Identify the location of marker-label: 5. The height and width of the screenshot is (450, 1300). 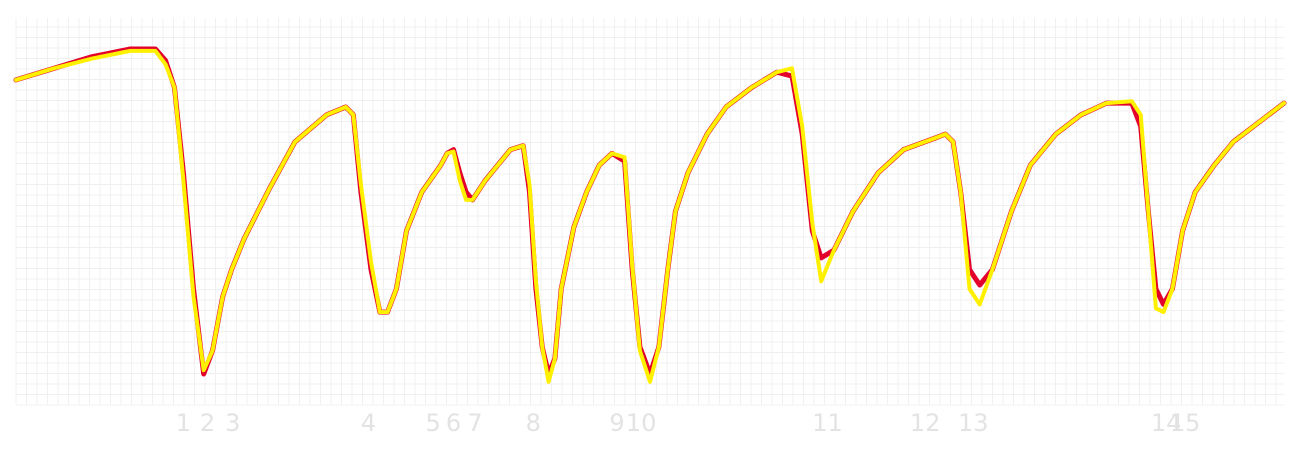
(433, 423).